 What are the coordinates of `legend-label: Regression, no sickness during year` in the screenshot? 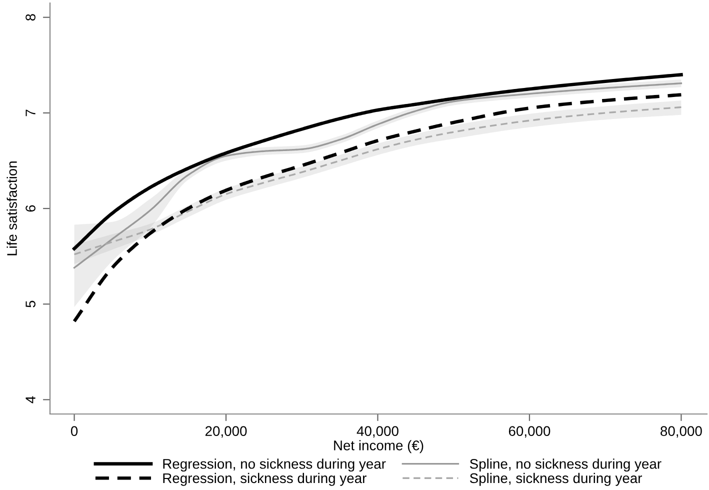 It's located at (274, 465).